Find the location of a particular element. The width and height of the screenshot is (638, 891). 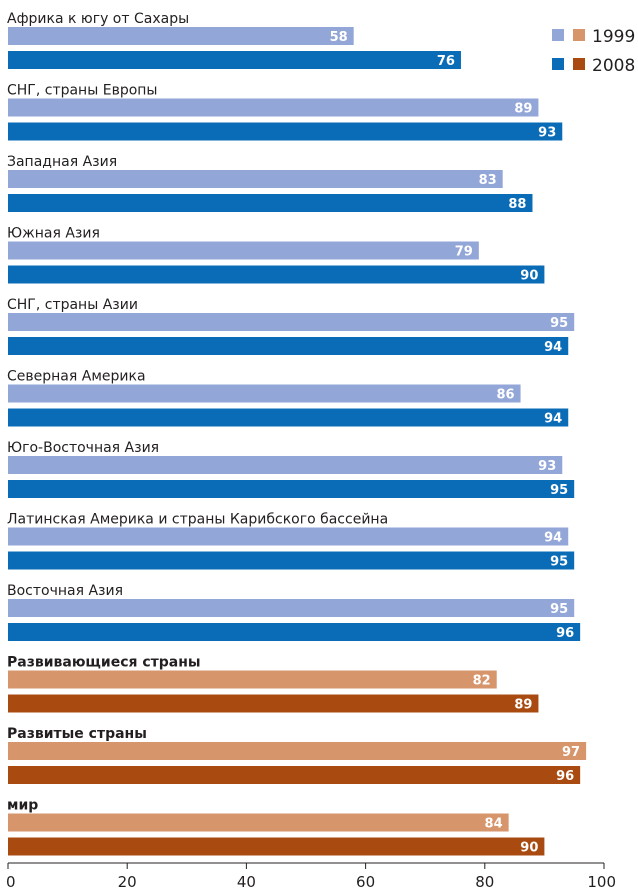

bar-value-label: 83 is located at coordinates (488, 180).